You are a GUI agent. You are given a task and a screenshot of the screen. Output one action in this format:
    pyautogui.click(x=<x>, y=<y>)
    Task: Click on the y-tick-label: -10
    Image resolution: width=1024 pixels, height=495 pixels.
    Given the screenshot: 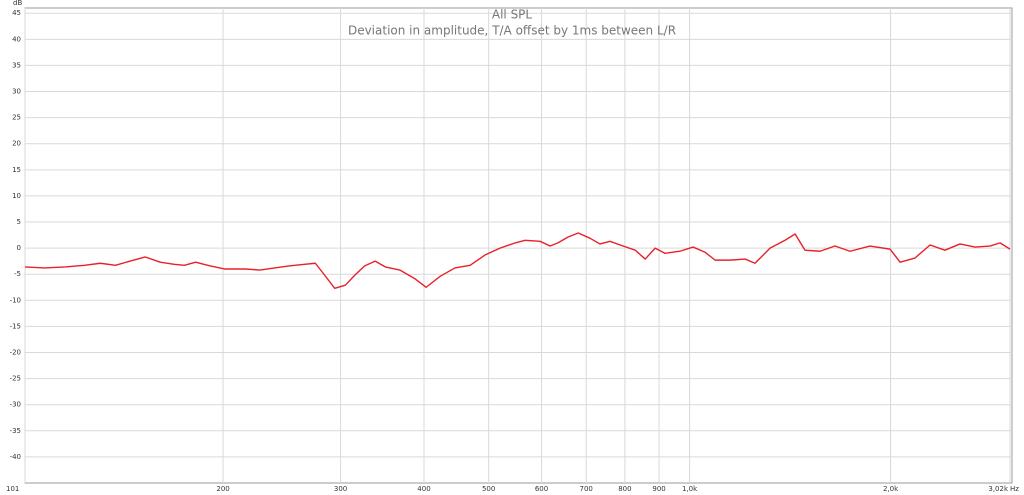 What is the action you would take?
    pyautogui.click(x=15, y=300)
    